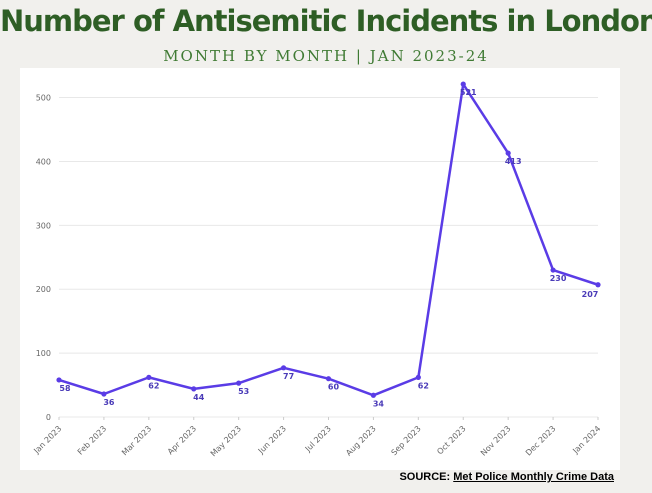  Describe the element at coordinates (468, 92) in the screenshot. I see `data-label: 521` at that location.